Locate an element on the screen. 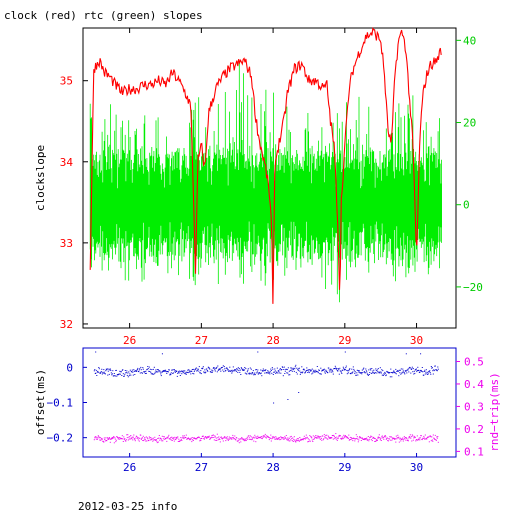 The image size is (512, 512). top-y-tick-label: 34 is located at coordinates (67, 162).